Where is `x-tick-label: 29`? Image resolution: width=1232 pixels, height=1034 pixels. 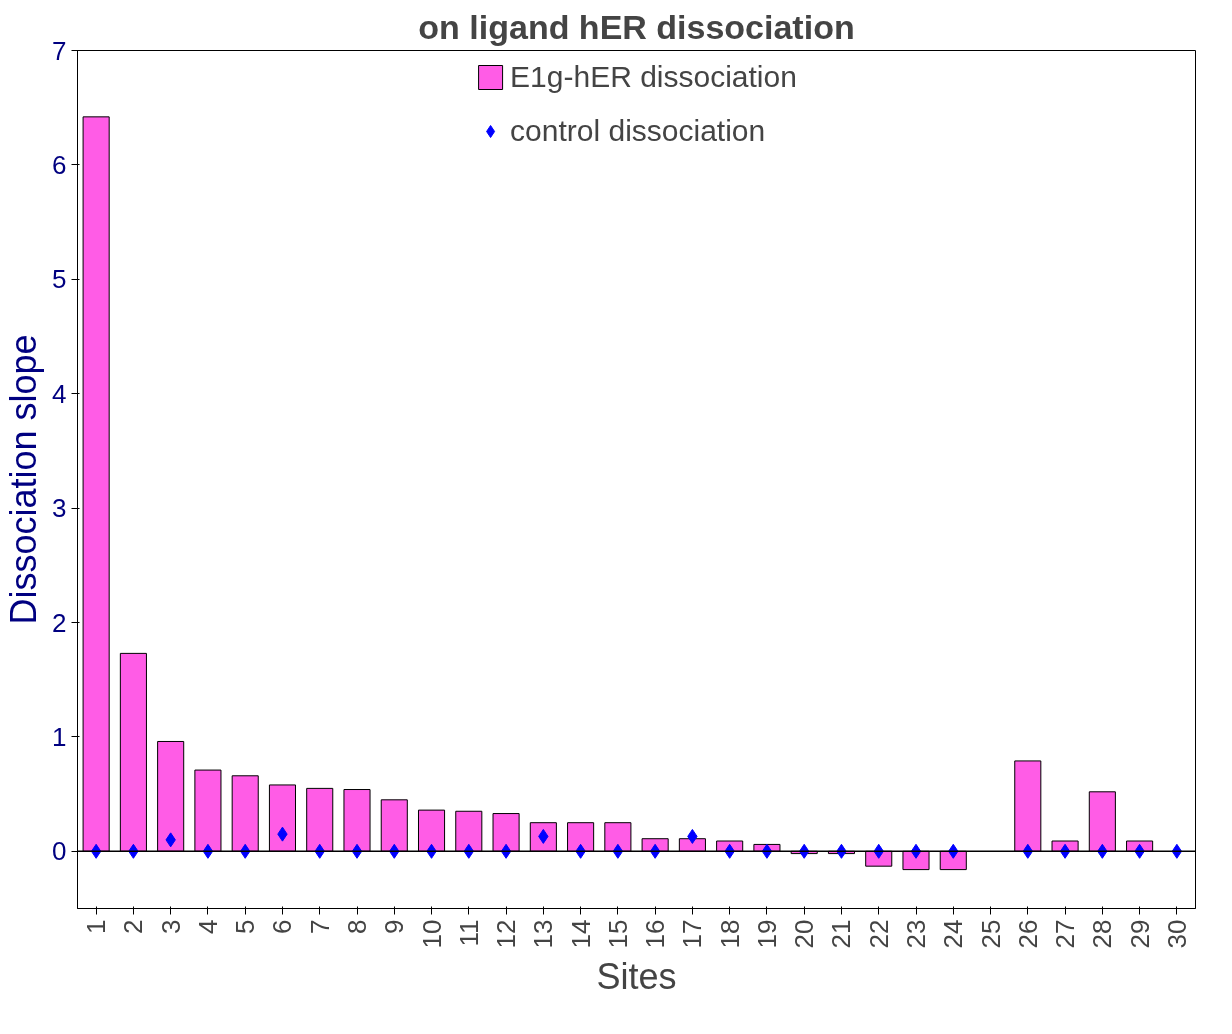 x-tick-label: 29 is located at coordinates (1139, 934).